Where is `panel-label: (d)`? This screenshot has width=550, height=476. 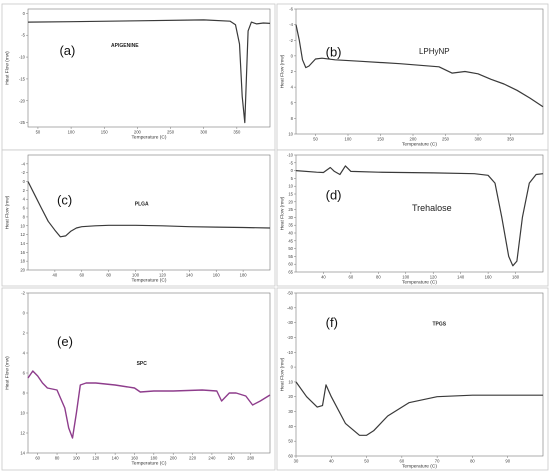 panel-label: (d) is located at coordinates (334, 194).